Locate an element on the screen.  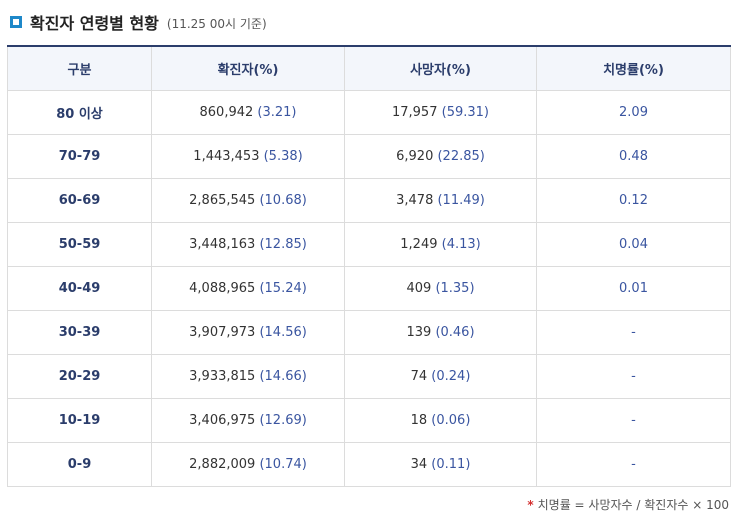
table-row: 0-9 2,882,009 (10.74) 34 (0.11) - is located at coordinates (369, 464).